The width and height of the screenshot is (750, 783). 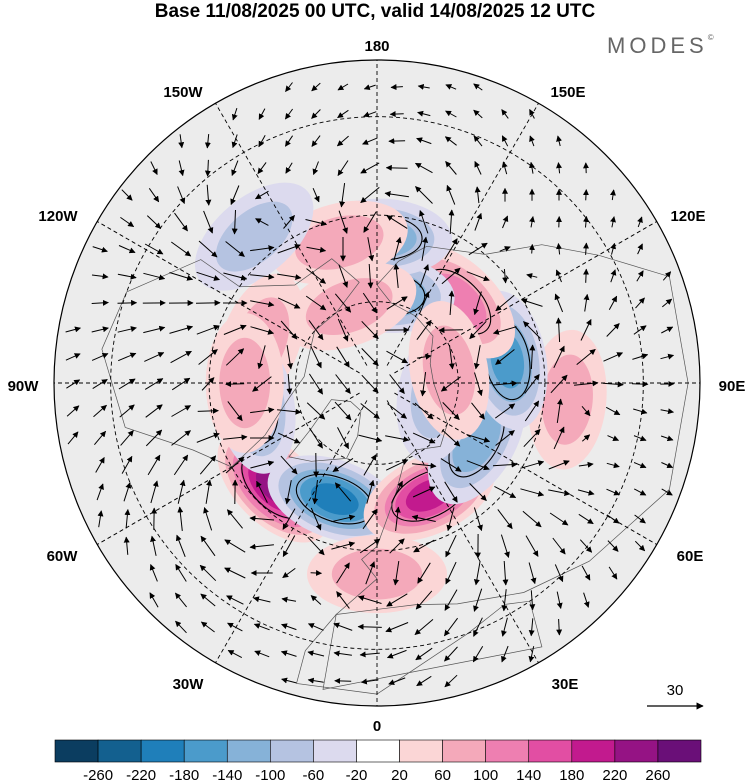 I want to click on contour-level, so click(x=334, y=499).